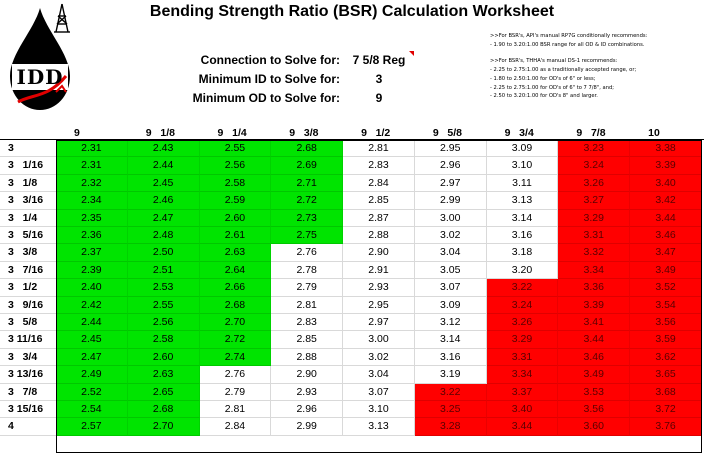 The image size is (704, 454). I want to click on bsr-value-cell: 2.61, so click(235, 236).